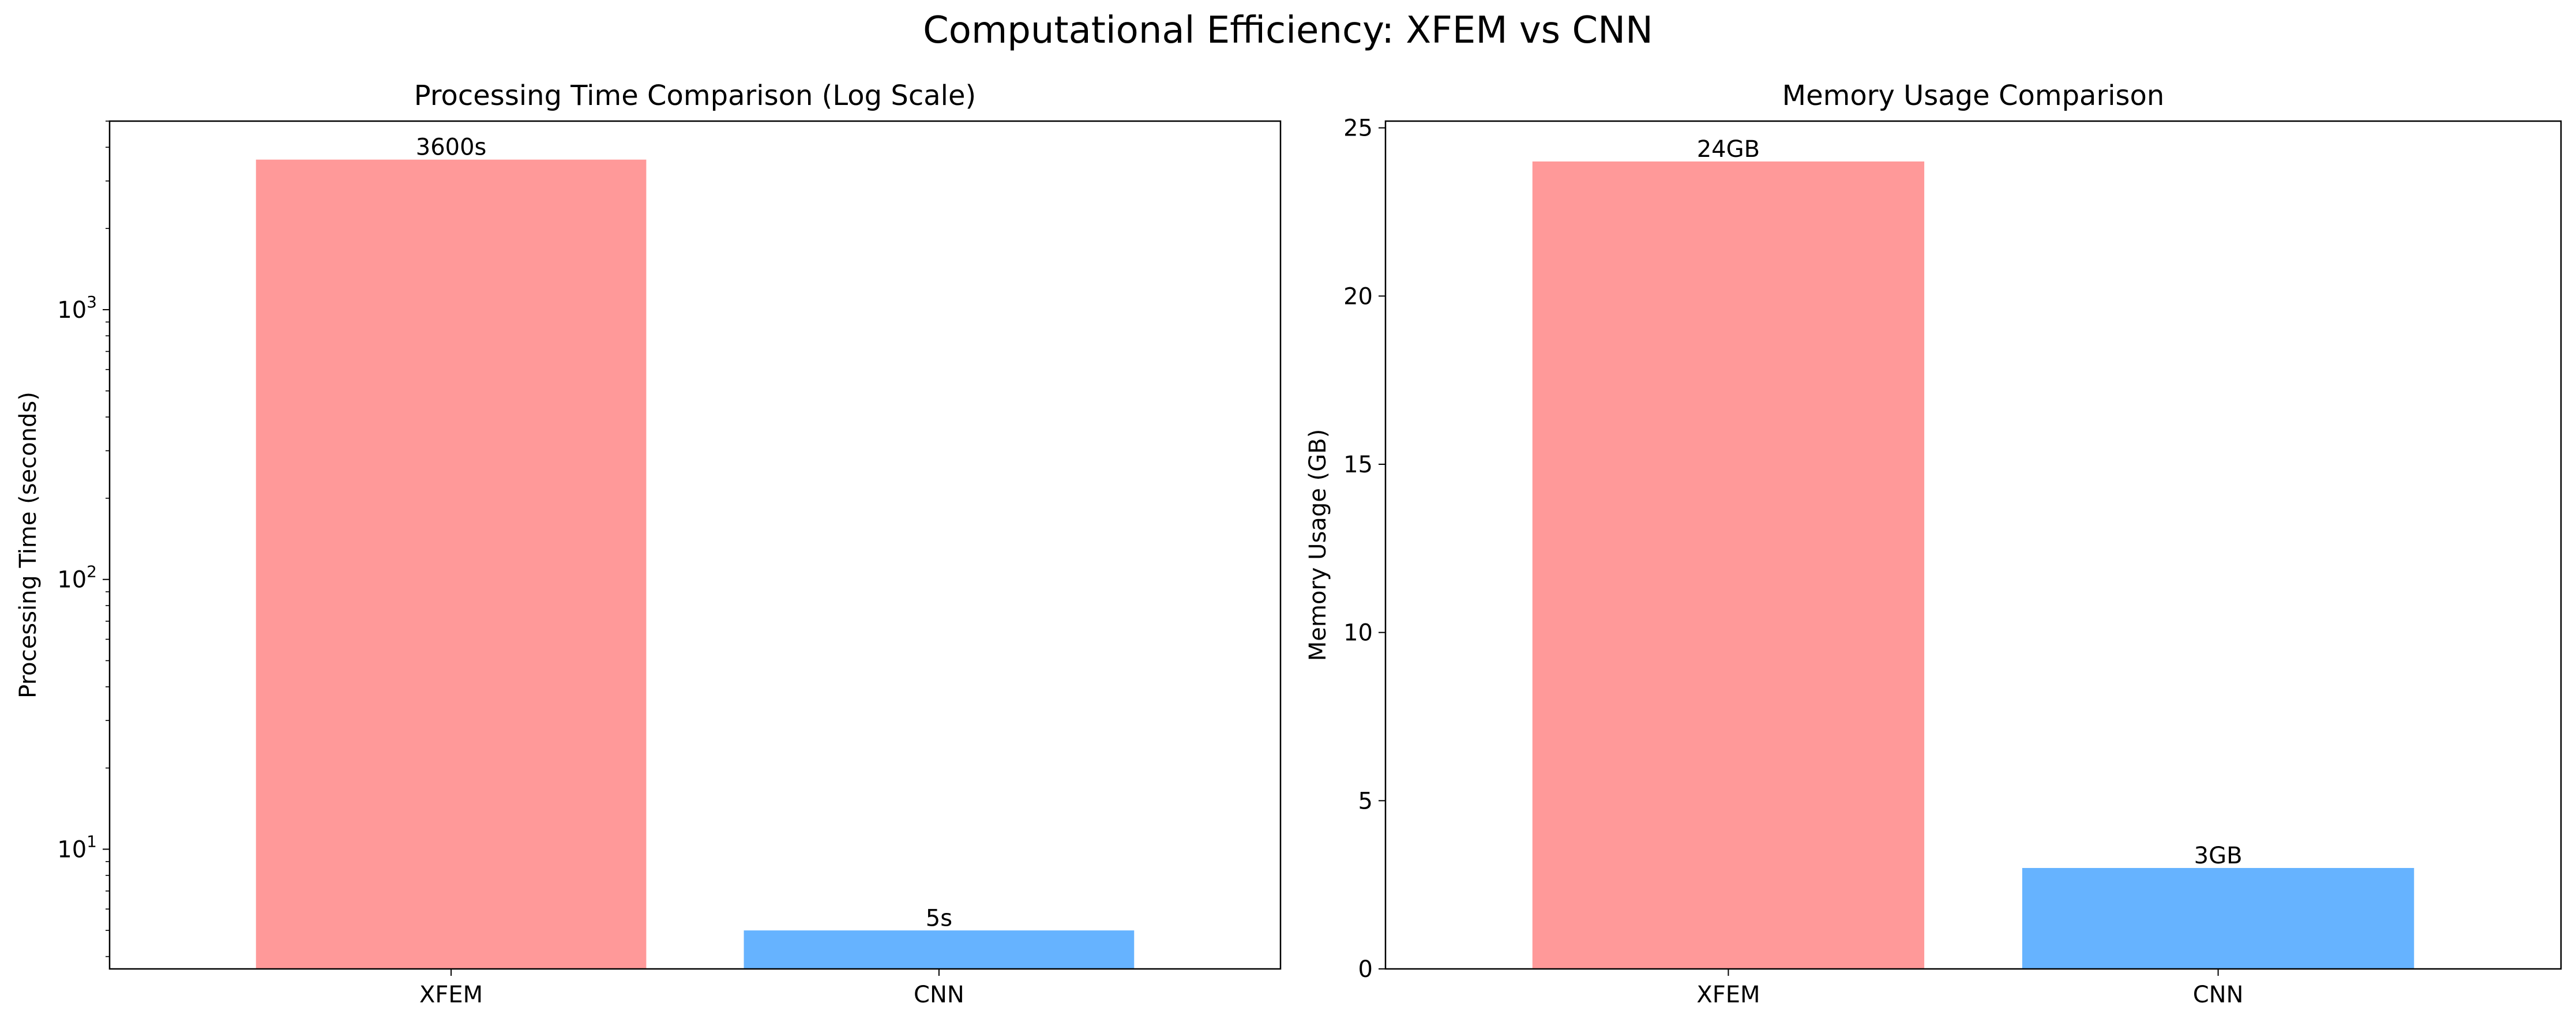 The image size is (2576, 1026). What do you see at coordinates (92, 301) in the screenshot?
I see `y-tick-label-exponent: 3` at bounding box center [92, 301].